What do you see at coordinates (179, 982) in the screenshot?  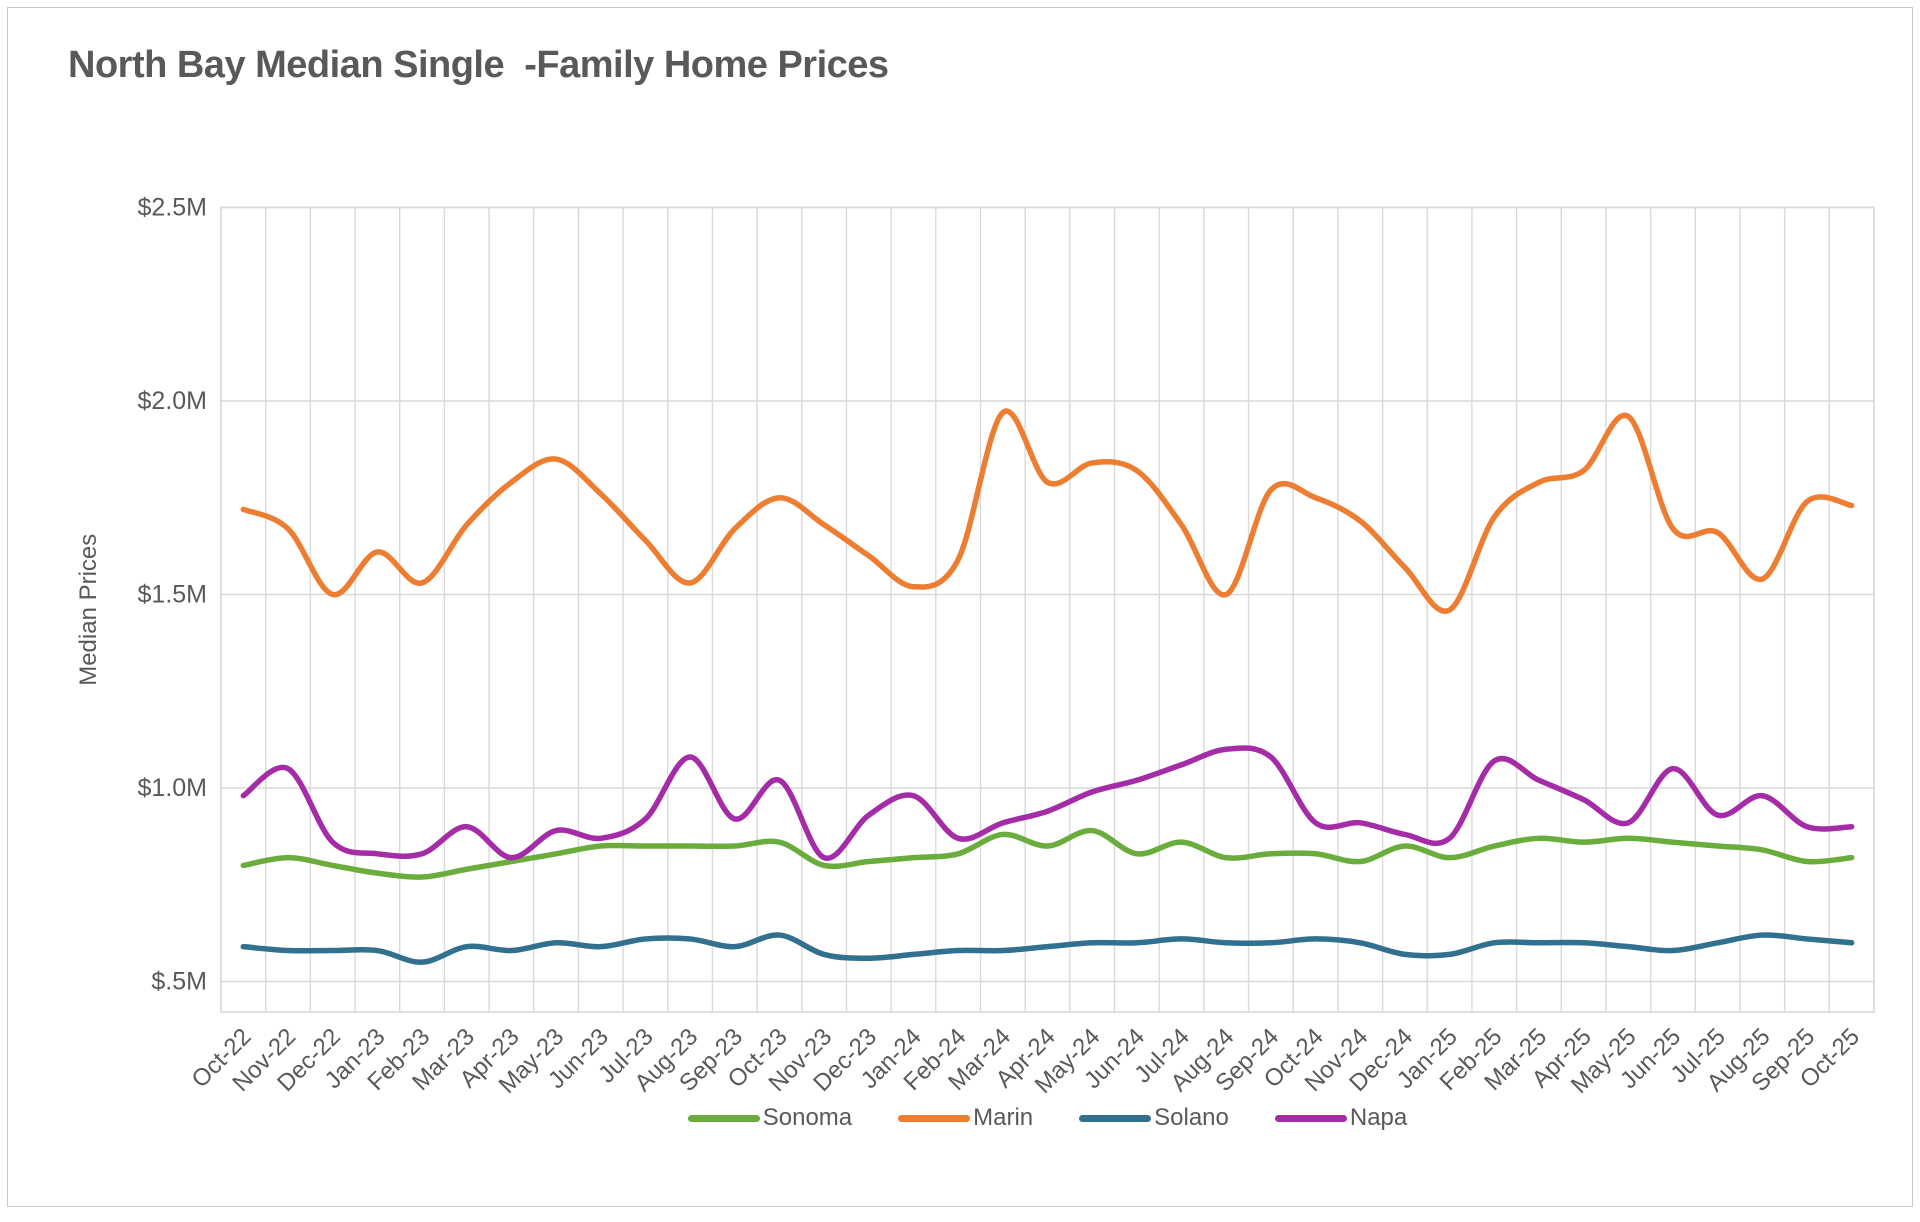 I see `y-axis-tick-label: $.5M` at bounding box center [179, 982].